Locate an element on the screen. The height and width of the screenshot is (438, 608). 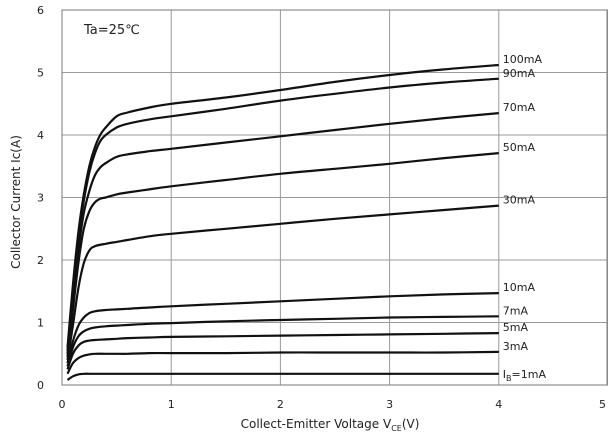
x-axis-title-subscript: CE is located at coordinates (396, 428).